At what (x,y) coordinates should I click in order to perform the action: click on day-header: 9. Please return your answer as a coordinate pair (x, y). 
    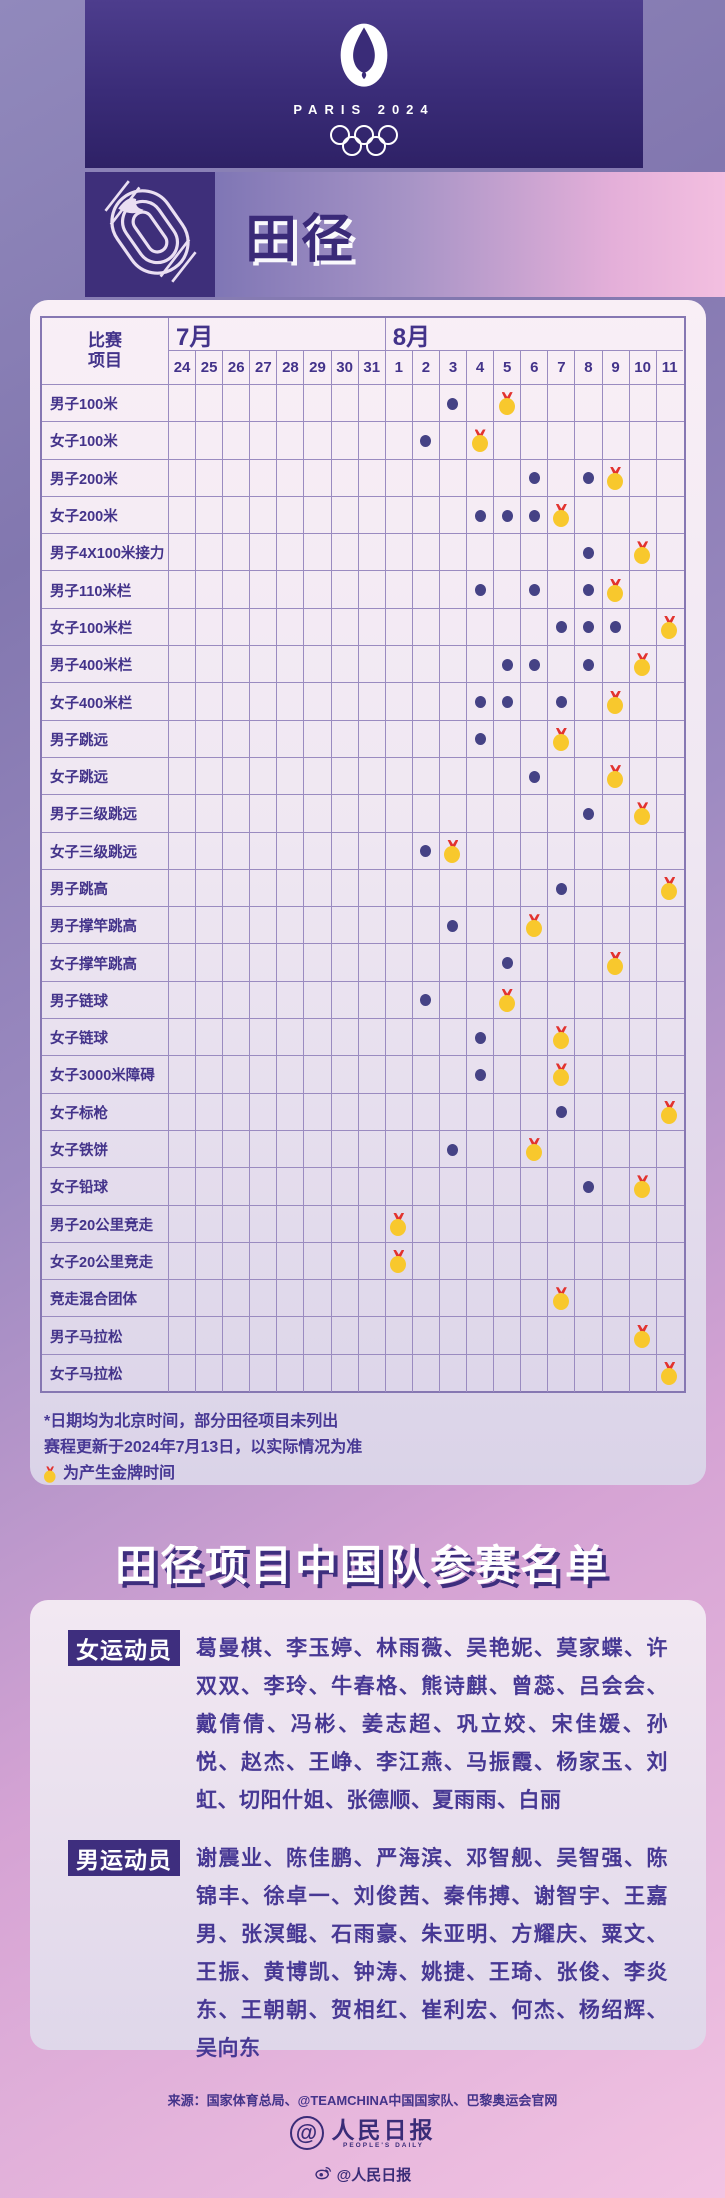
    Looking at the image, I should click on (615, 367).